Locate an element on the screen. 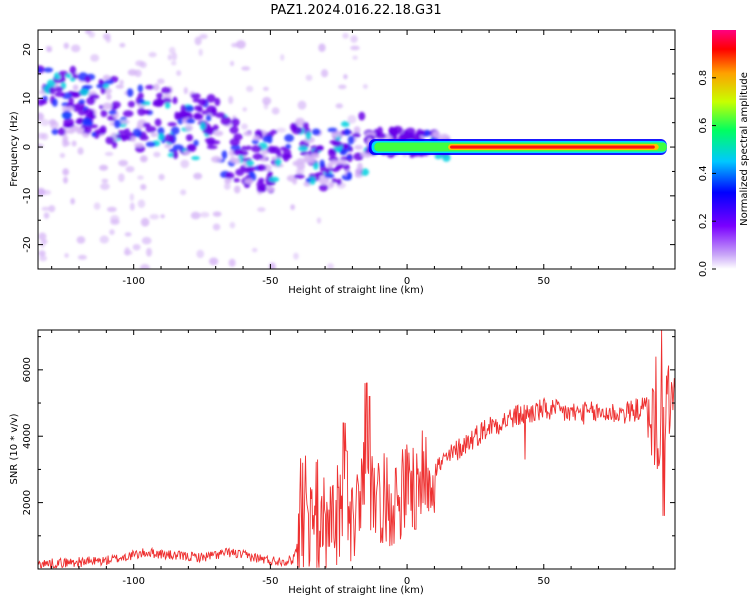 This screenshot has width=750, height=604. x-tick-label: -50 is located at coordinates (270, 281).